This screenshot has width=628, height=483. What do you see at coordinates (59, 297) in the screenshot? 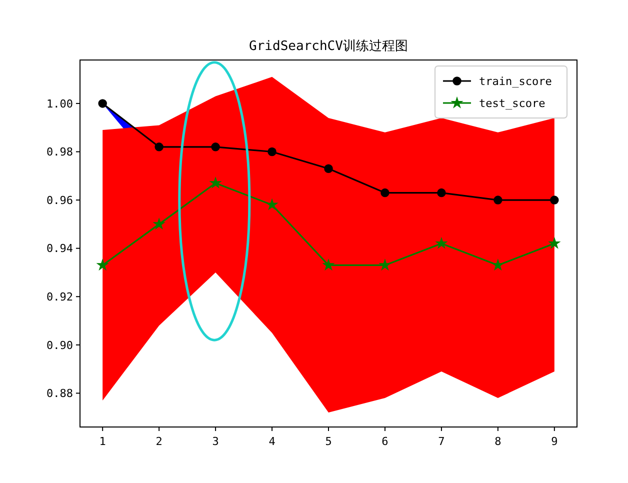
I see `y-tick-label: 0.92` at bounding box center [59, 297].